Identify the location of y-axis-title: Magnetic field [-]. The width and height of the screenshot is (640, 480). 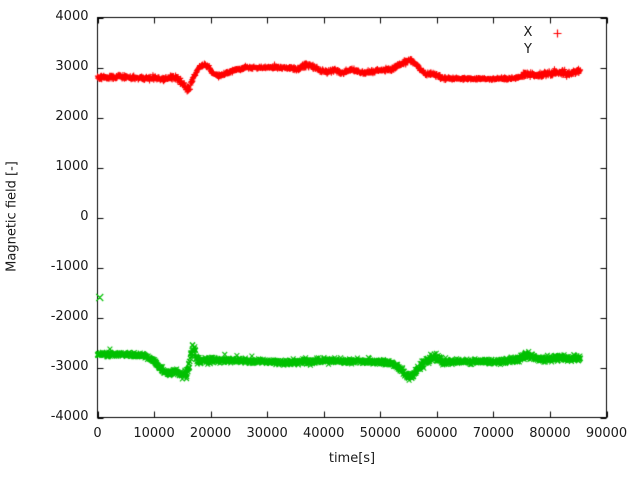
(12, 216).